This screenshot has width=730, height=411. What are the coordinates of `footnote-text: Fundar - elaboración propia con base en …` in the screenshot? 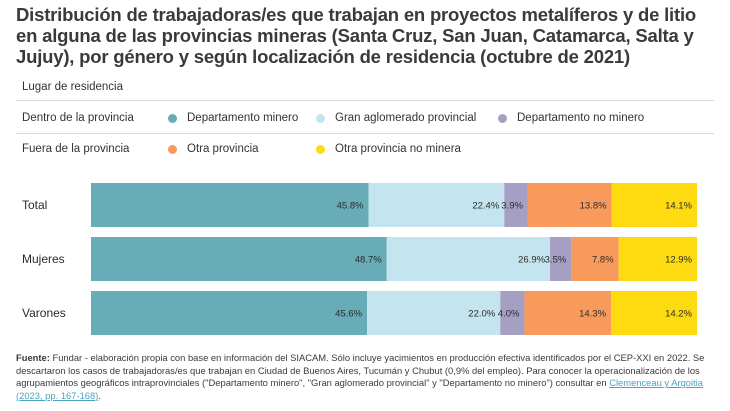 It's located at (360, 370).